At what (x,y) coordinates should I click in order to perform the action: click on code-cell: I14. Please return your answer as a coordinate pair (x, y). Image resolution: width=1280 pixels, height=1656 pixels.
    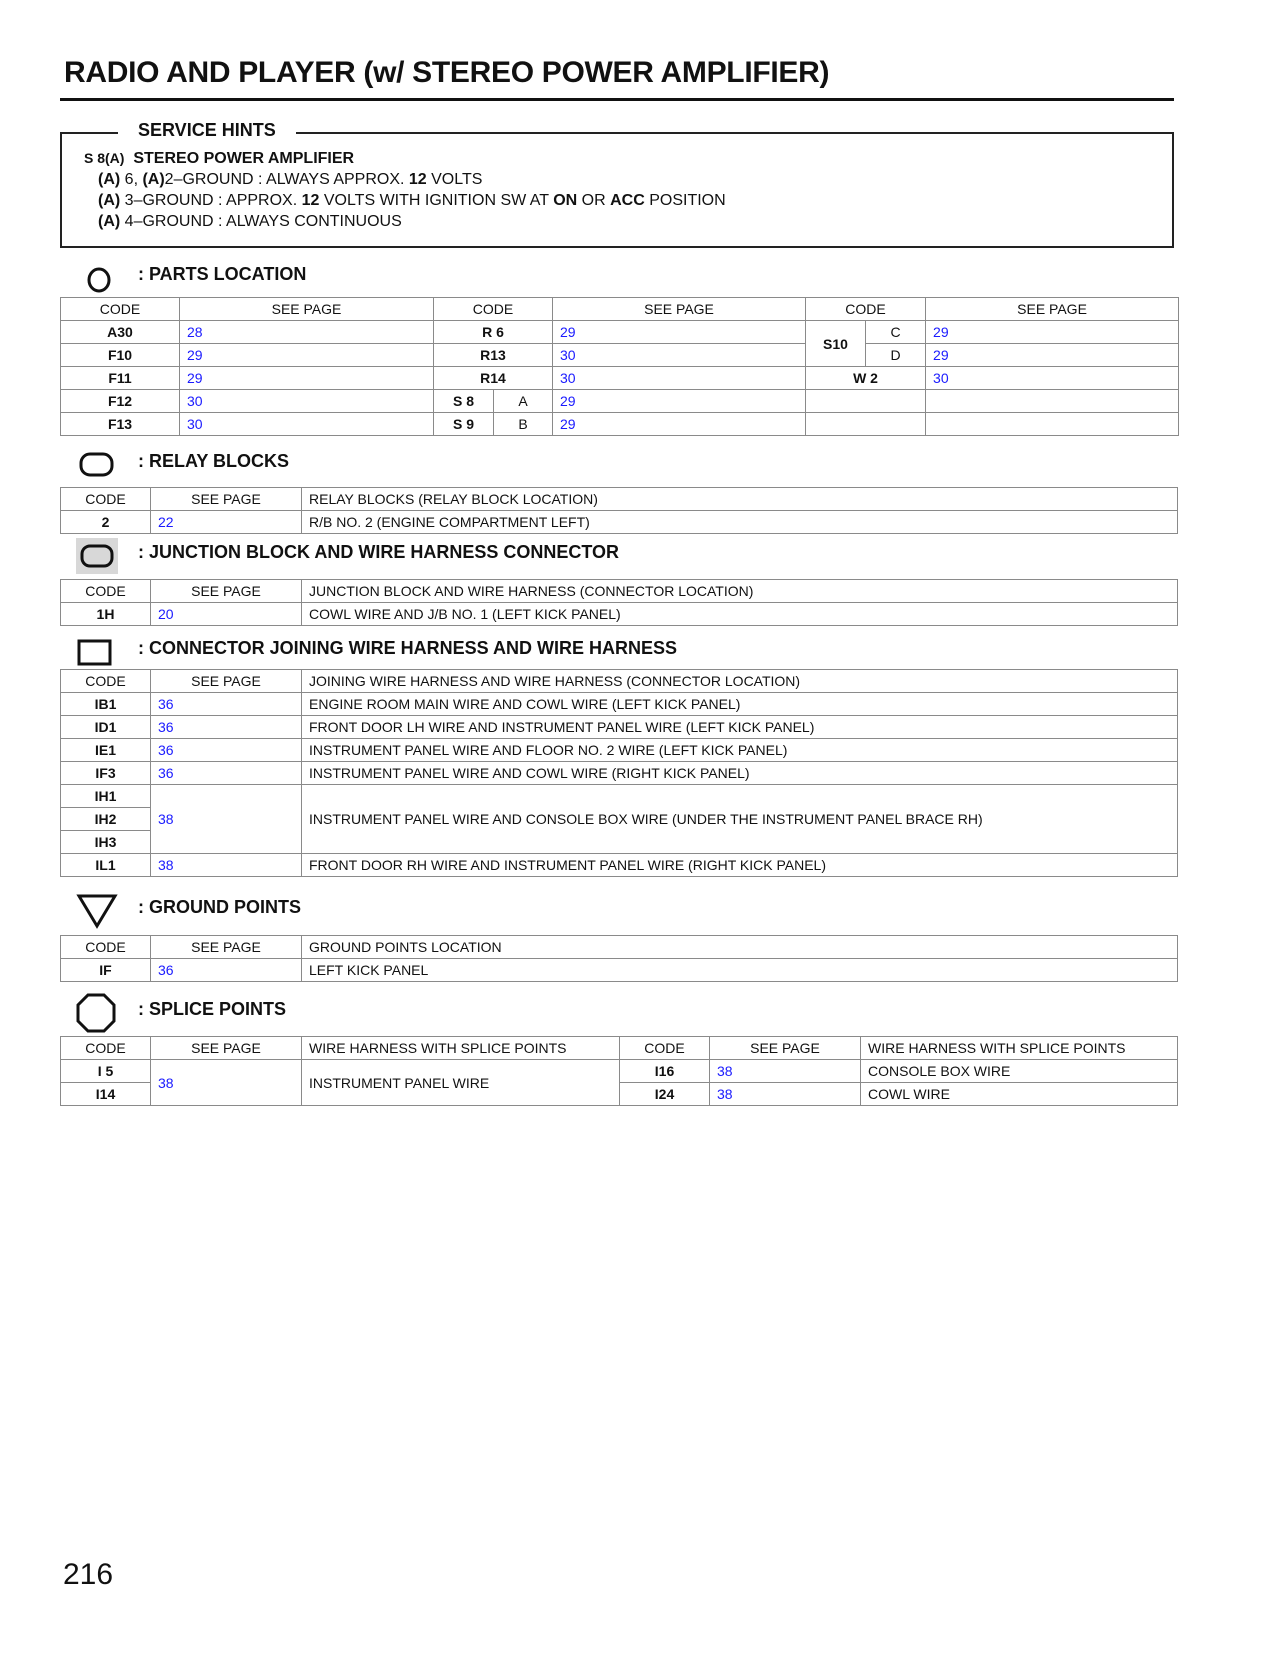
    Looking at the image, I should click on (105, 1094).